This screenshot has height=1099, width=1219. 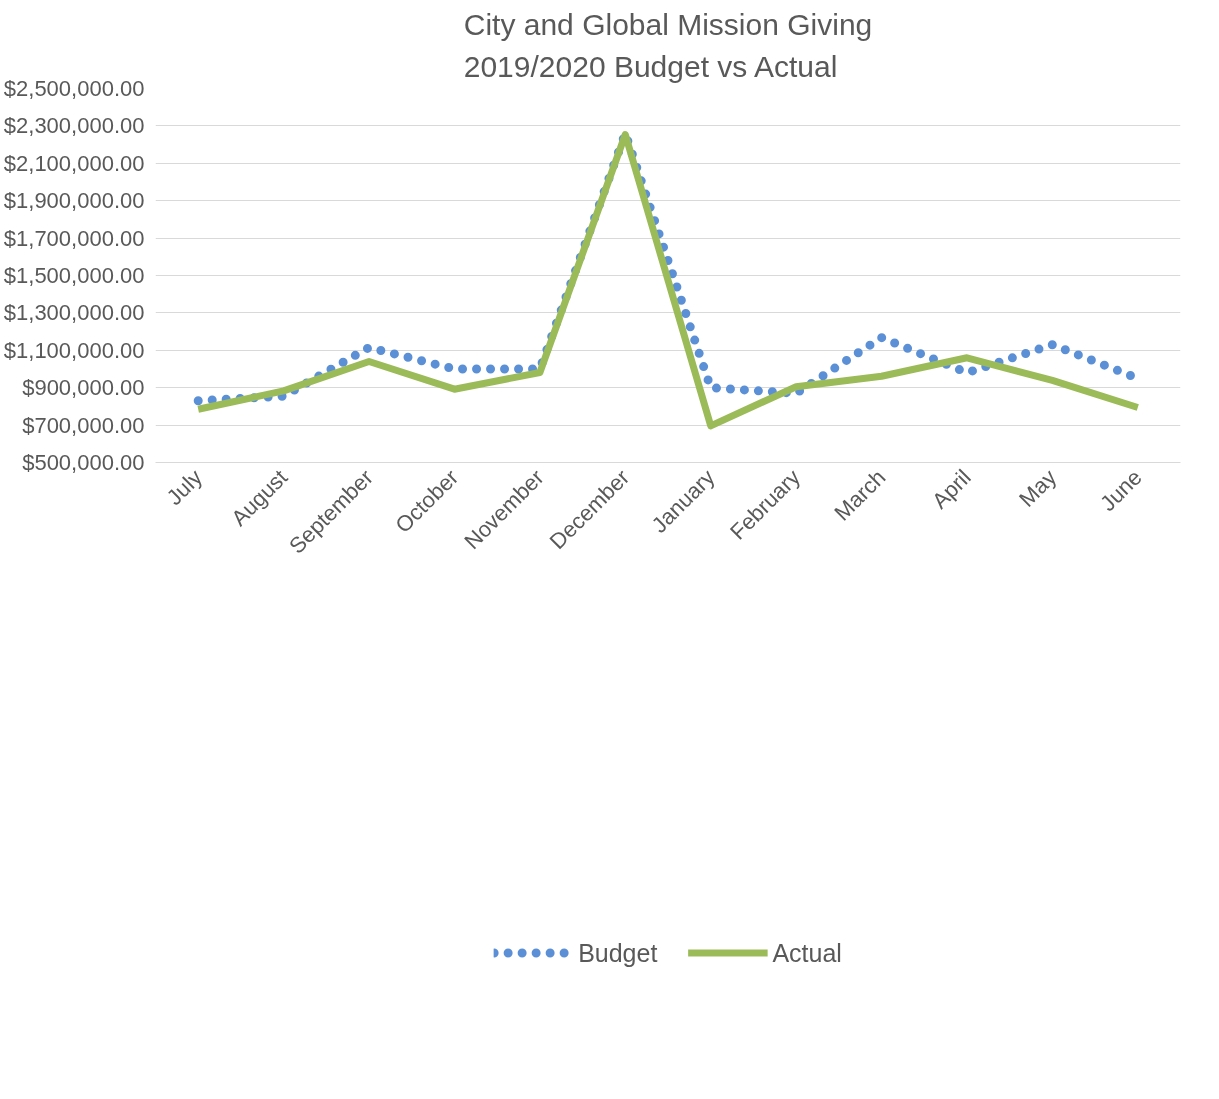 What do you see at coordinates (74, 275) in the screenshot?
I see `y-tick-label: $1,500,000.00` at bounding box center [74, 275].